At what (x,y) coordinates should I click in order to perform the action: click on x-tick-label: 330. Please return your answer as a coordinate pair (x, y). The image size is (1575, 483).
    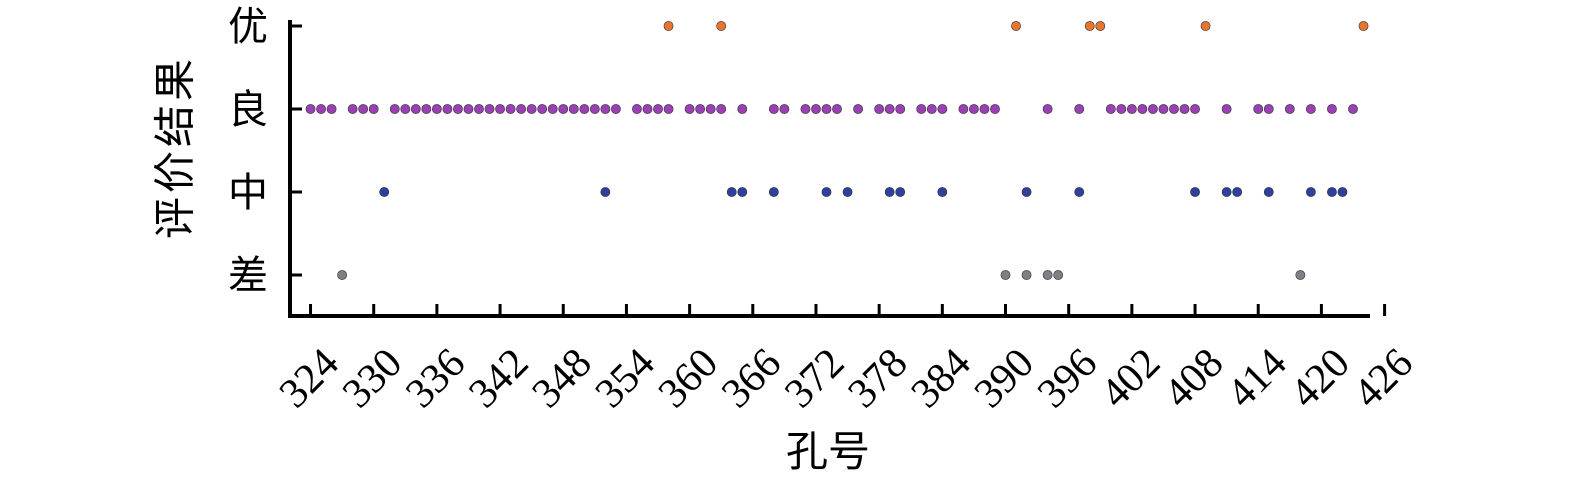
    Looking at the image, I should click on (372, 378).